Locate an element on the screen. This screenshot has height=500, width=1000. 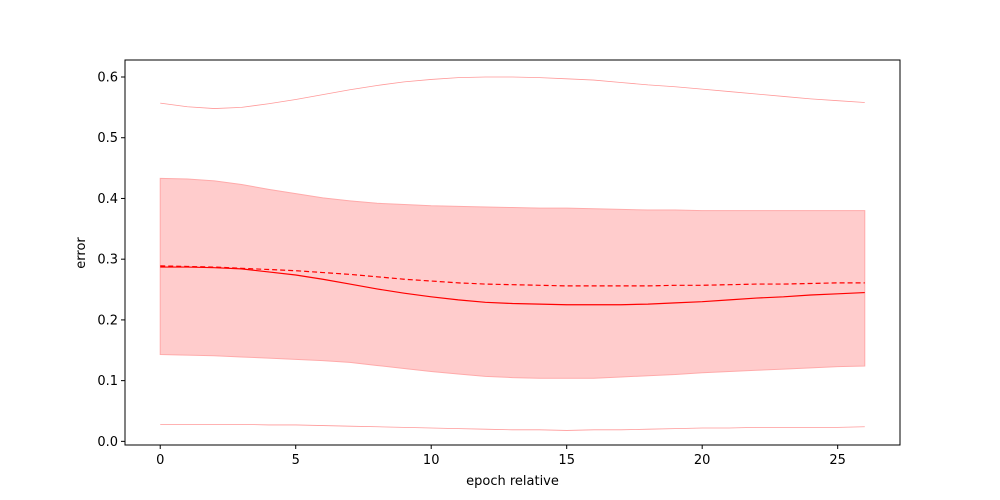
dashed-line is located at coordinates (512, 276).